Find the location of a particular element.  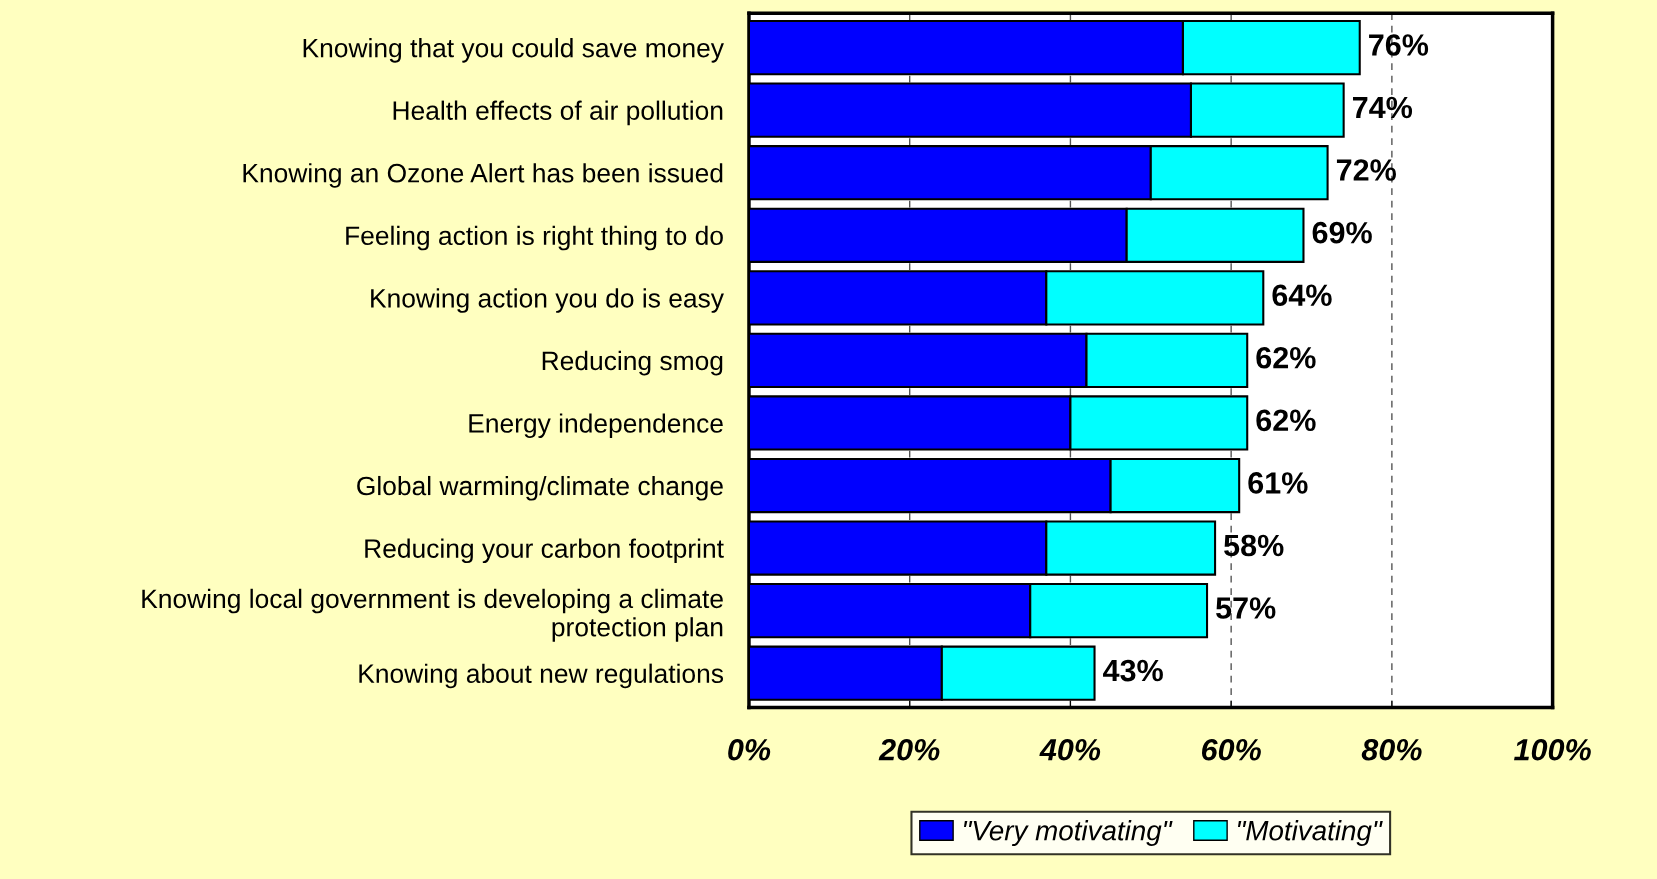

total-label: 43% is located at coordinates (1133, 670).